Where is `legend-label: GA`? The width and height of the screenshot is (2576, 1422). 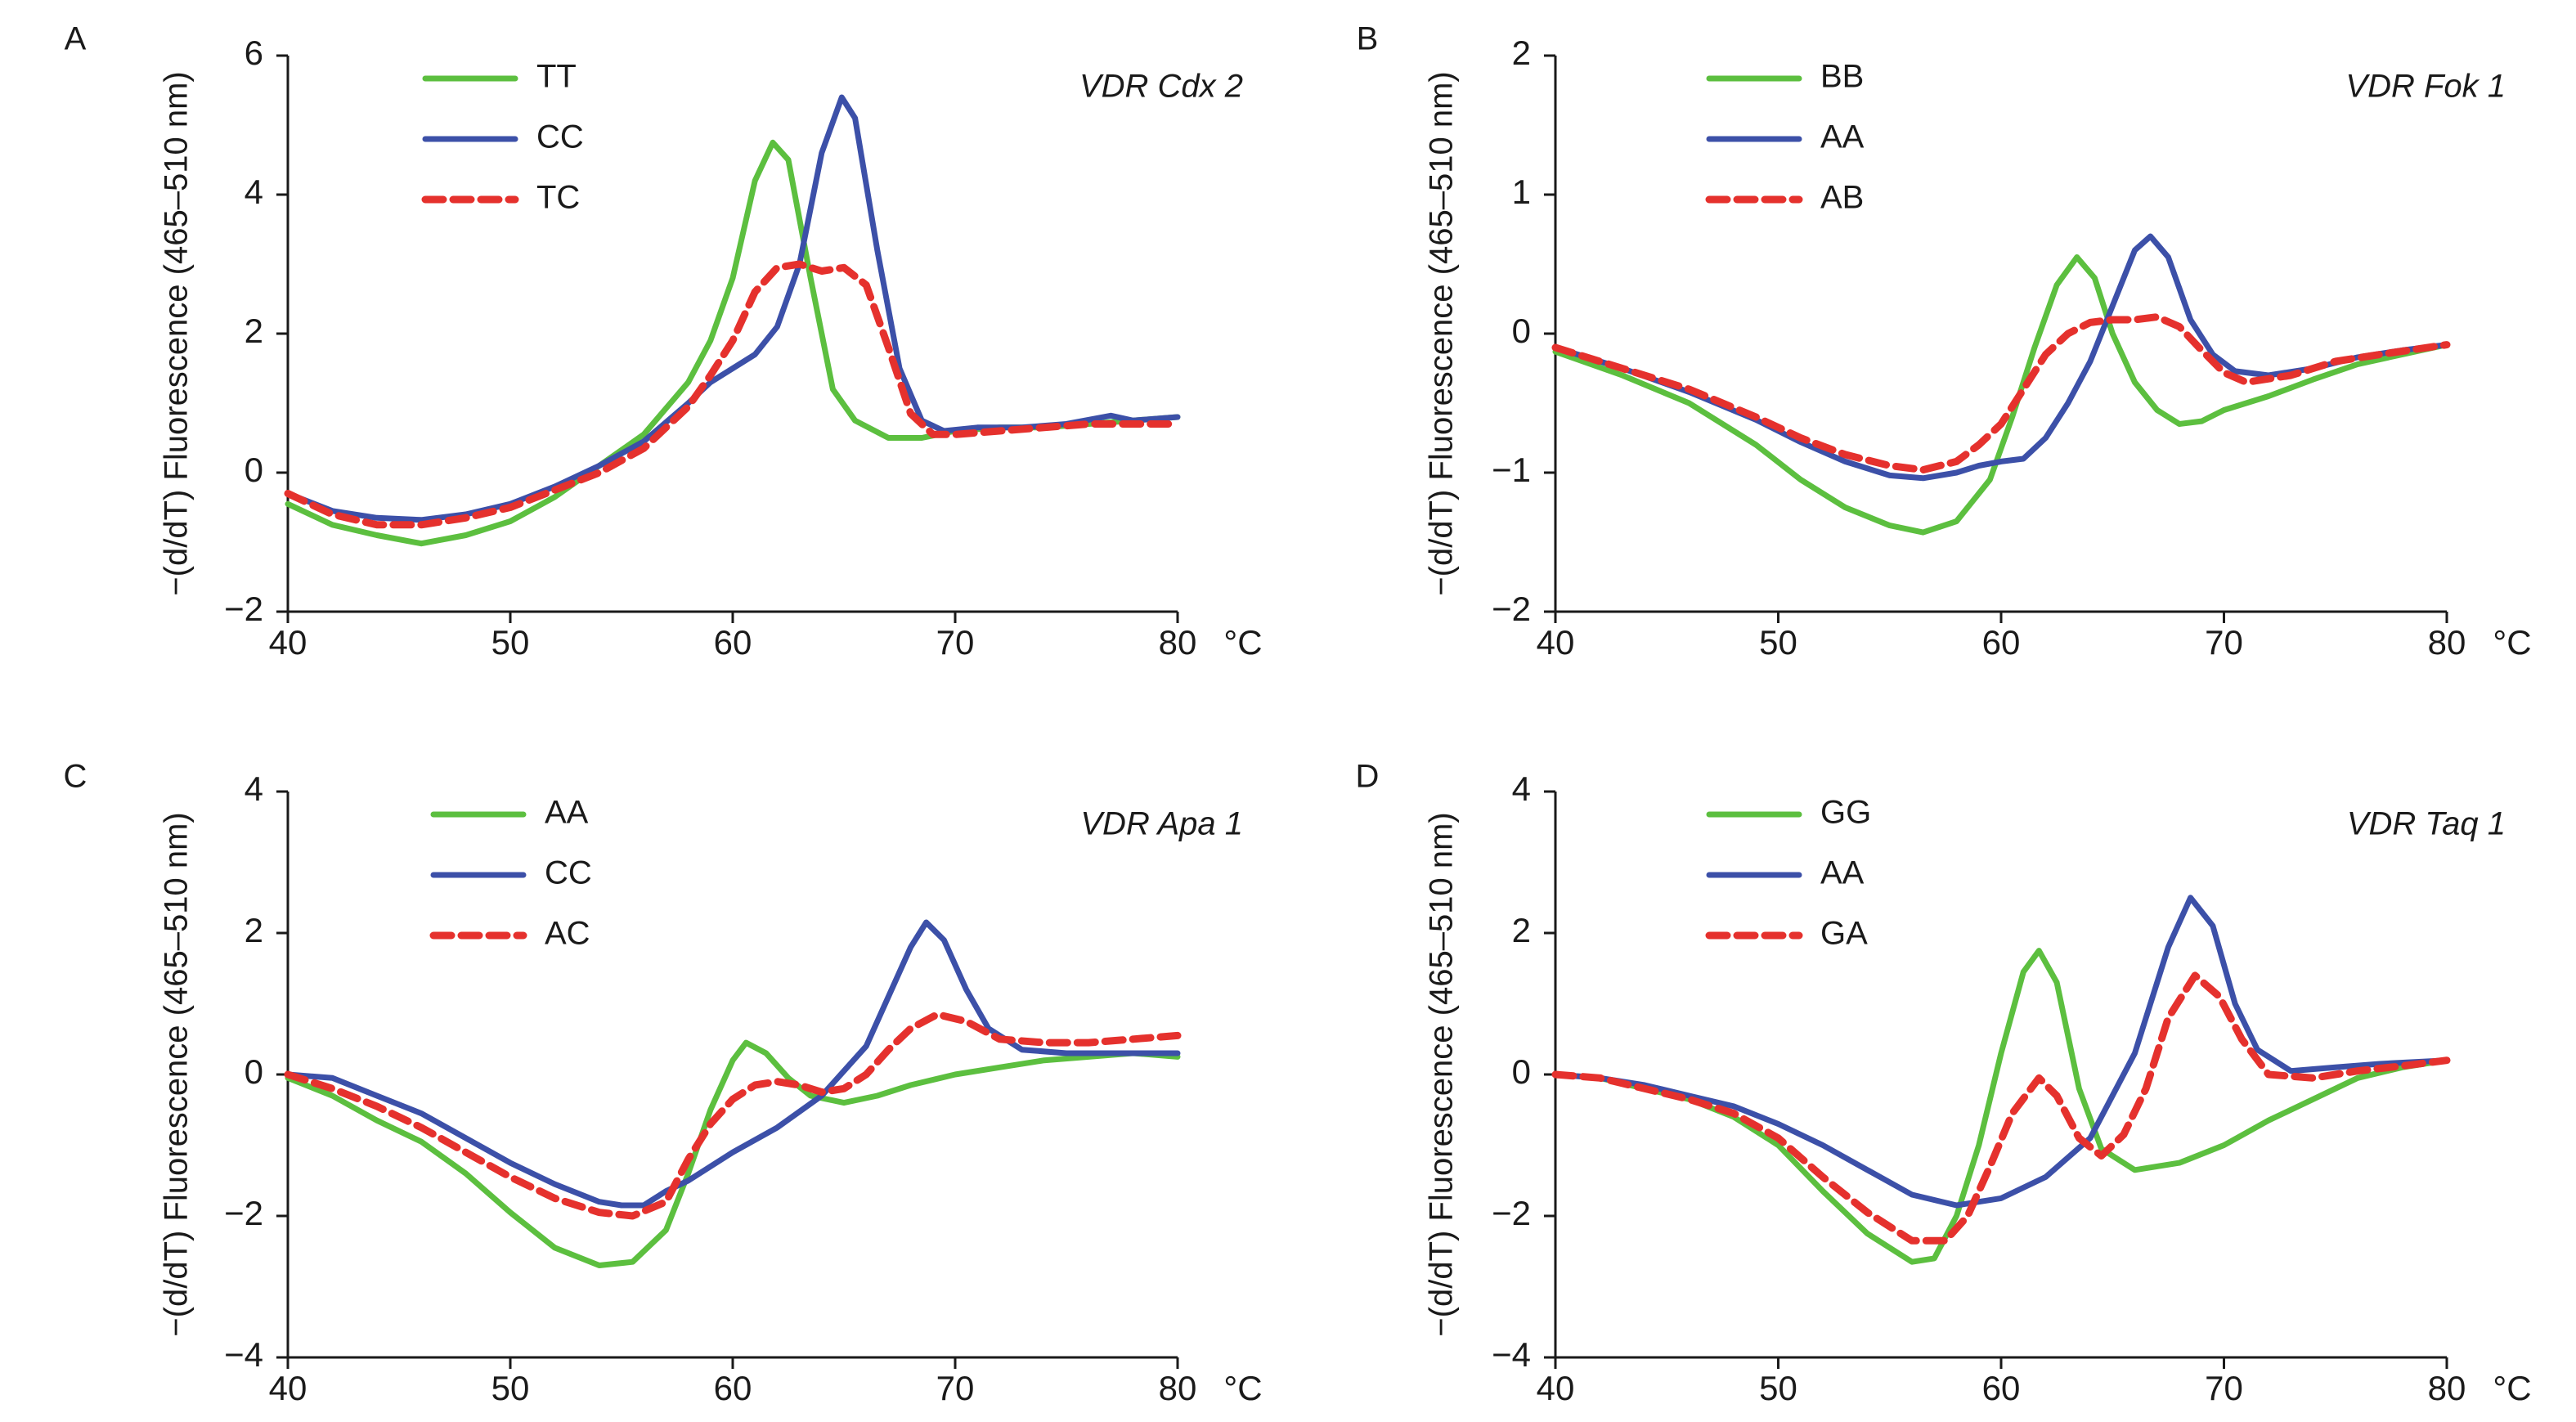
legend-label: GA is located at coordinates (1844, 934).